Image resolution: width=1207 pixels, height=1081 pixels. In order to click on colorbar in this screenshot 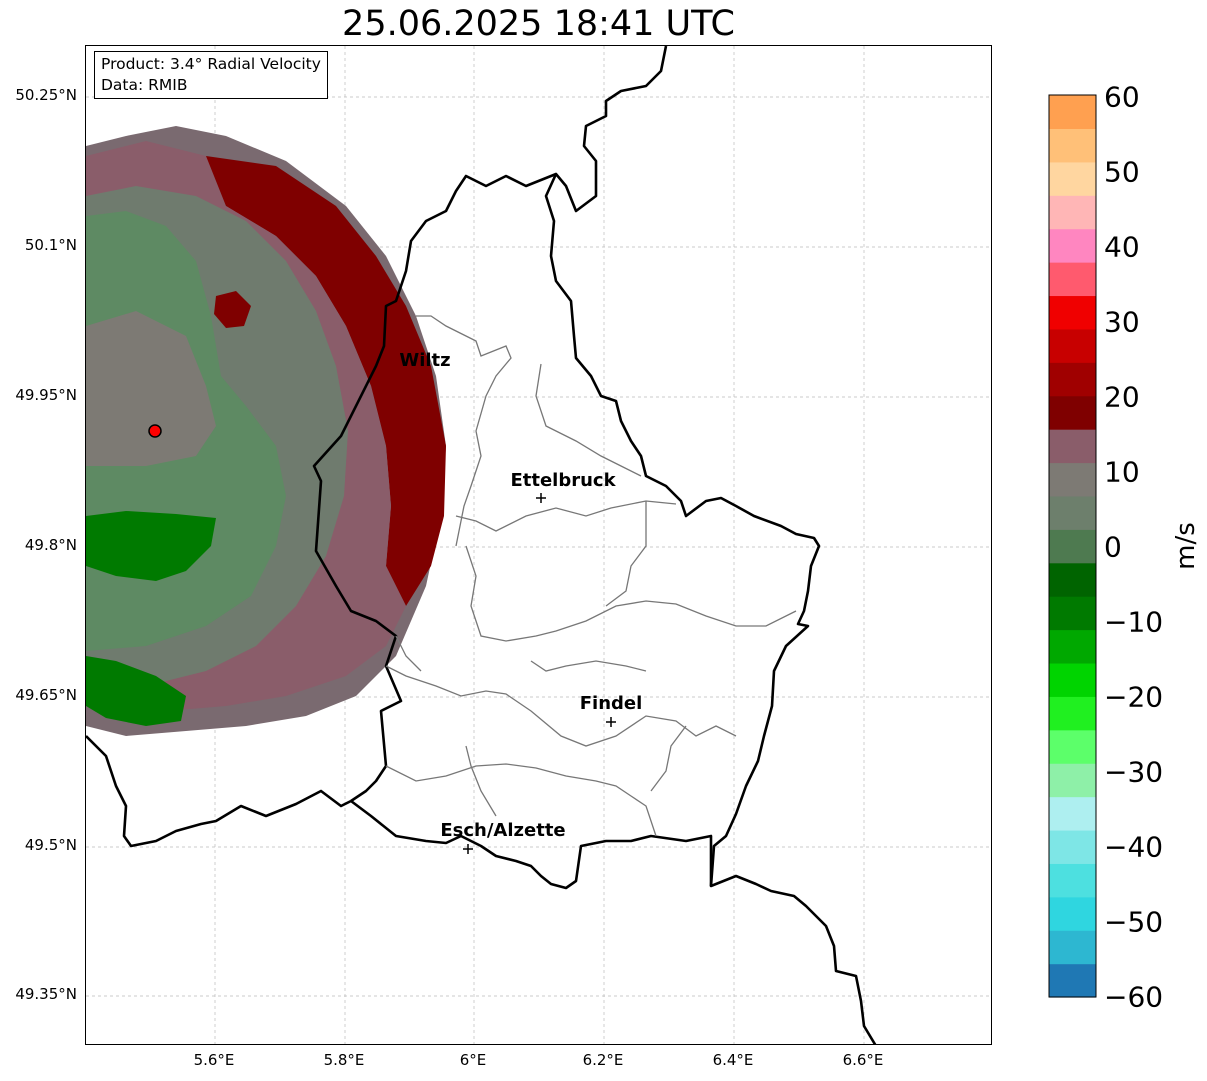, I will do `click(1072, 546)`.